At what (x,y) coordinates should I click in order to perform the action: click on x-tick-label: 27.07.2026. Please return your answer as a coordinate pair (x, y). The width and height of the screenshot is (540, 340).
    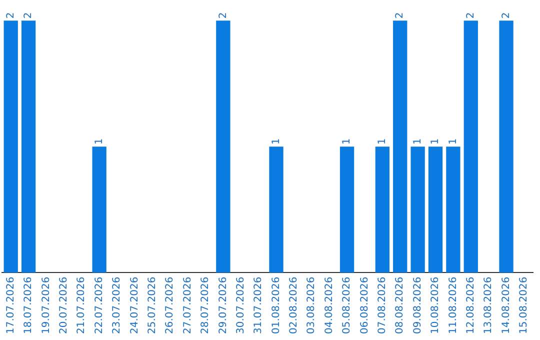
    Looking at the image, I should click on (188, 305).